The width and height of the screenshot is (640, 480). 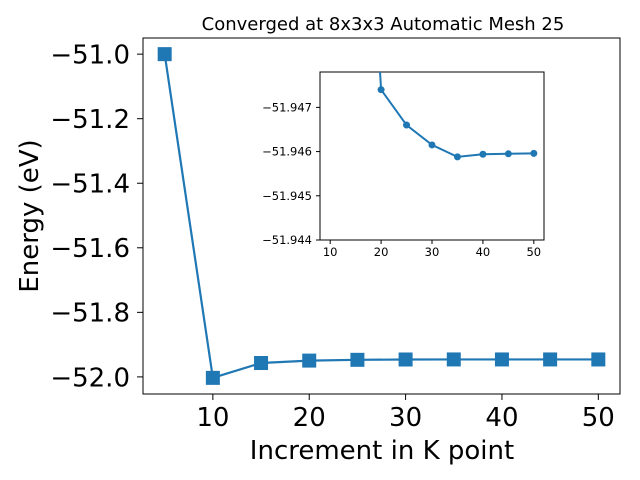 I want to click on inset-x-tick-label: 40, so click(x=483, y=252).